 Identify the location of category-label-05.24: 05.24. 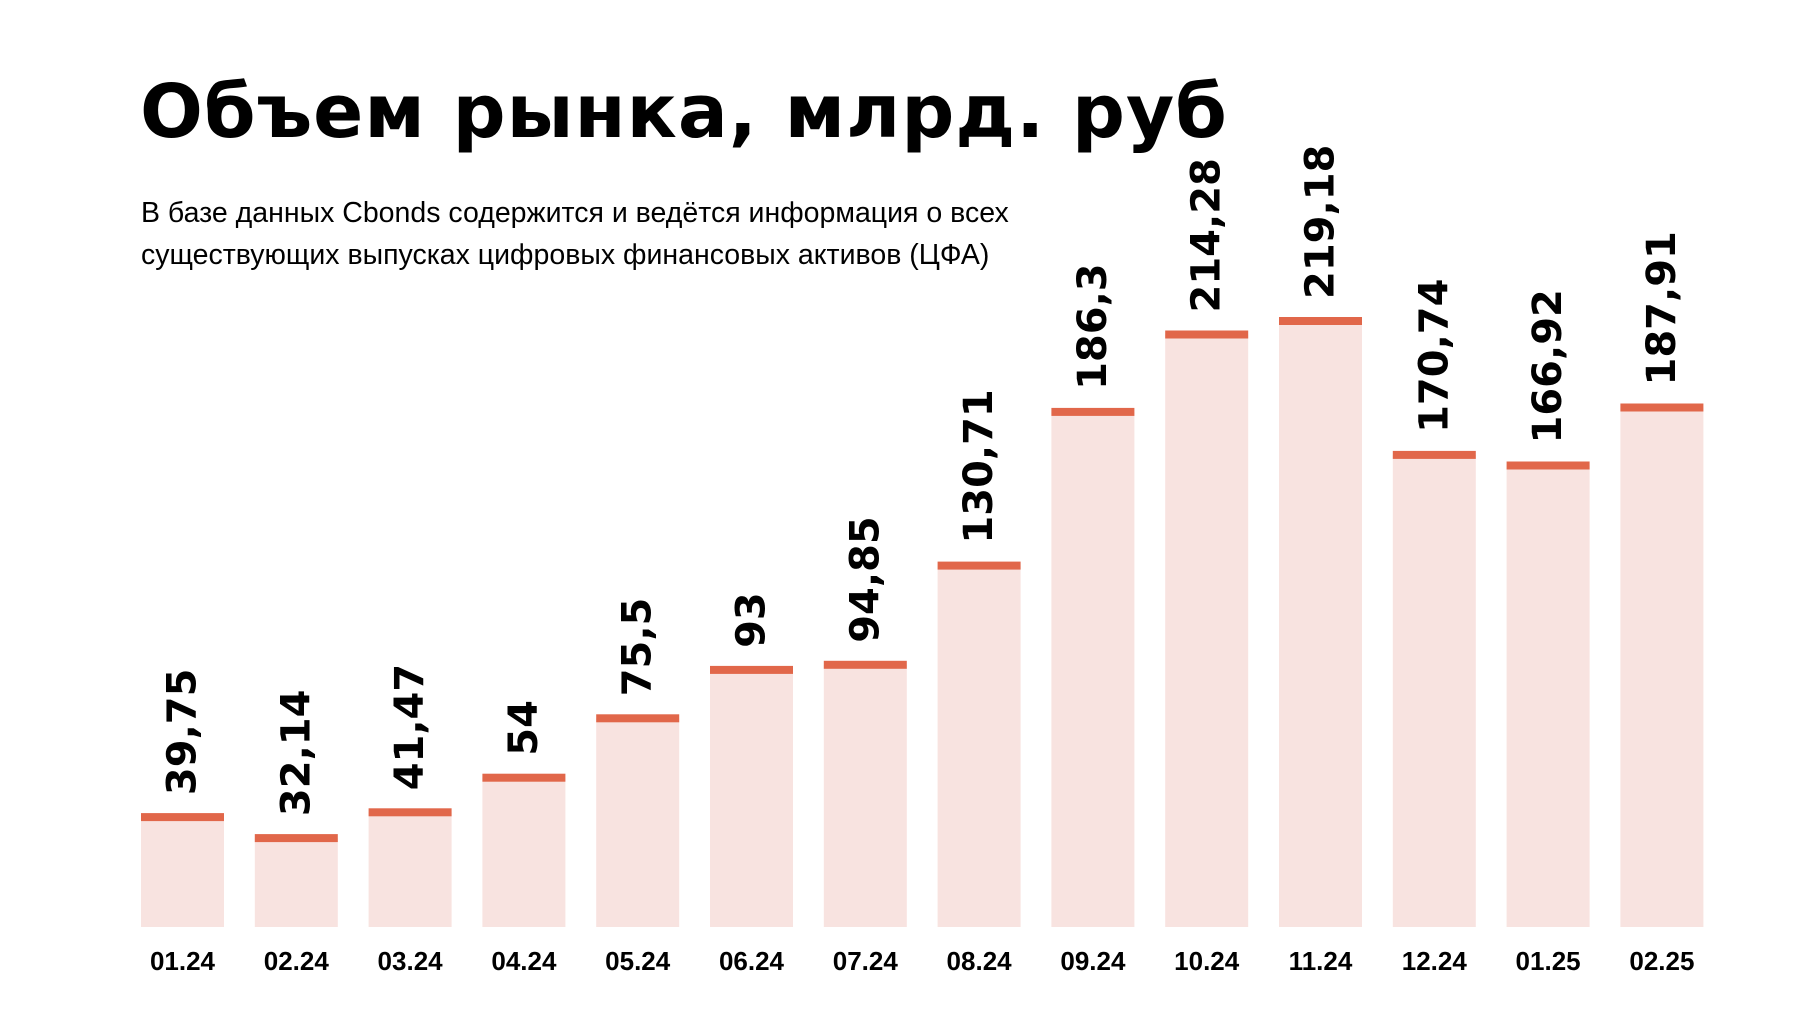
(638, 961).